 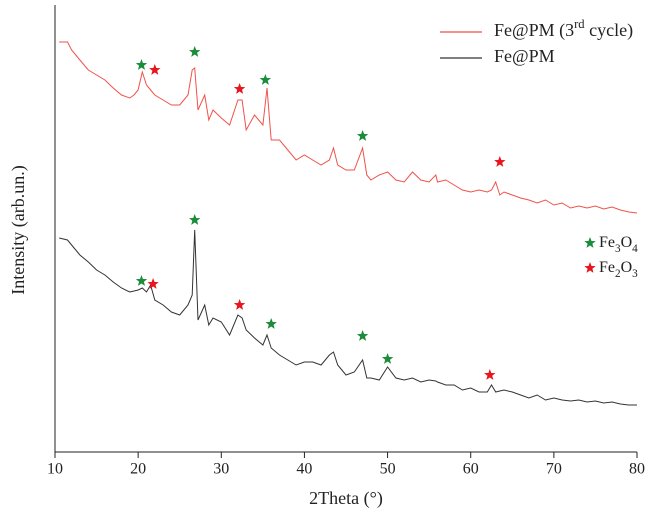 What do you see at coordinates (554, 469) in the screenshot?
I see `x-tick-label: 70` at bounding box center [554, 469].